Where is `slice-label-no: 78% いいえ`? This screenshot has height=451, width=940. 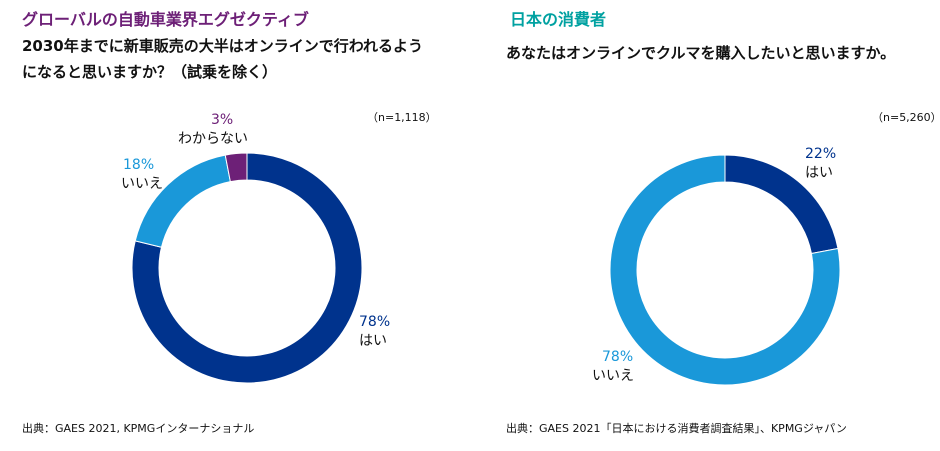
slice-label-no: 78% いいえ is located at coordinates (613, 367).